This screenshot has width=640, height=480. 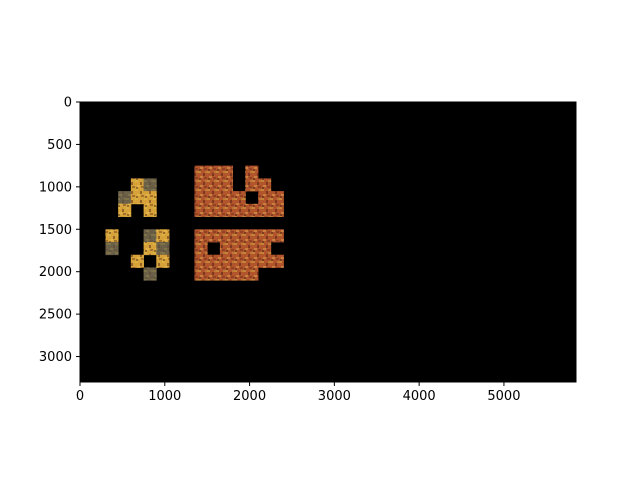 I want to click on y-tick-label: 1000, so click(x=55, y=187).